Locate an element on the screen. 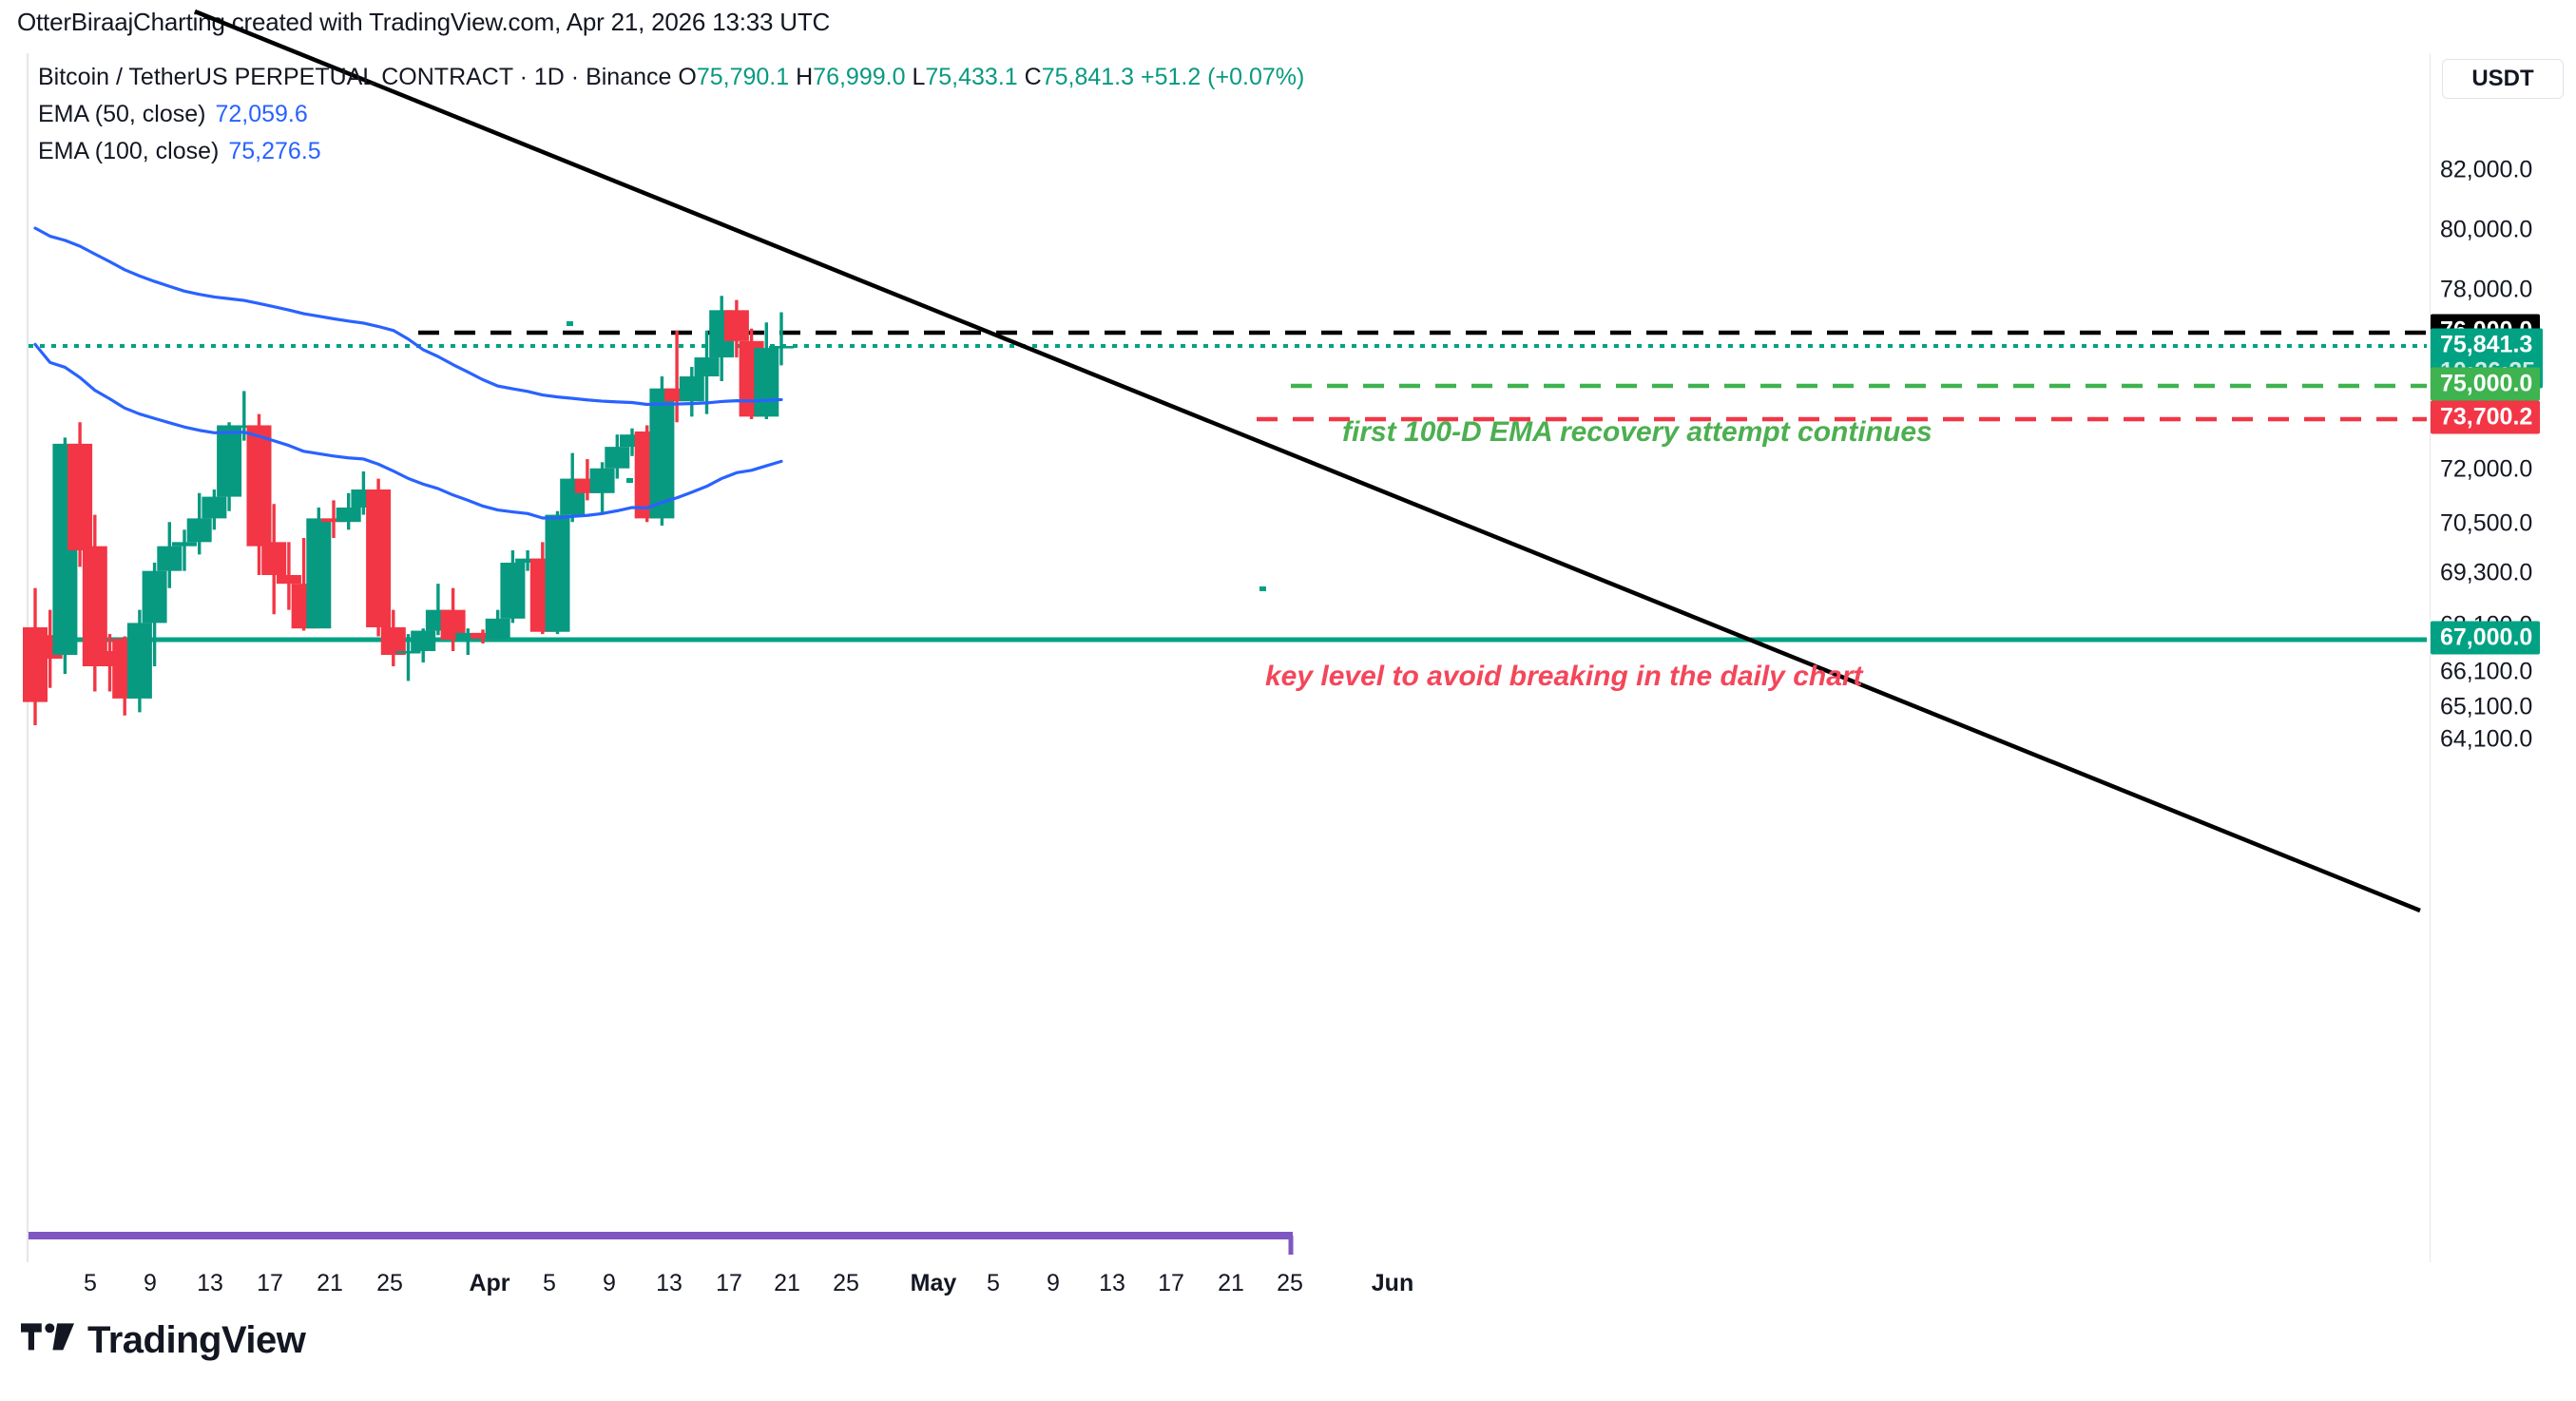 The image size is (2576, 1401). time-tick: Apr is located at coordinates (489, 1283).